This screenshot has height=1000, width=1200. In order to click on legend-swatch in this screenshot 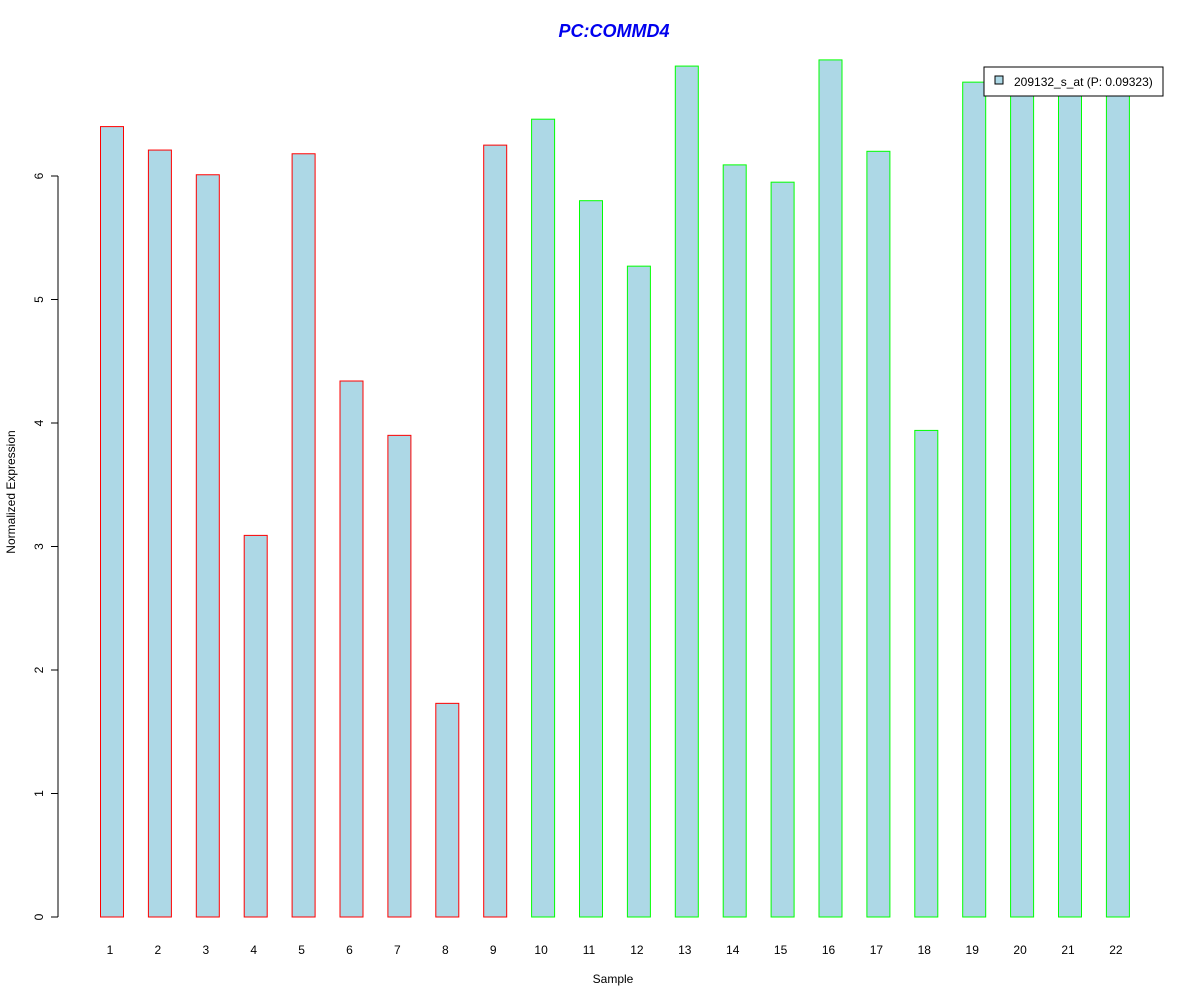, I will do `click(999, 80)`.